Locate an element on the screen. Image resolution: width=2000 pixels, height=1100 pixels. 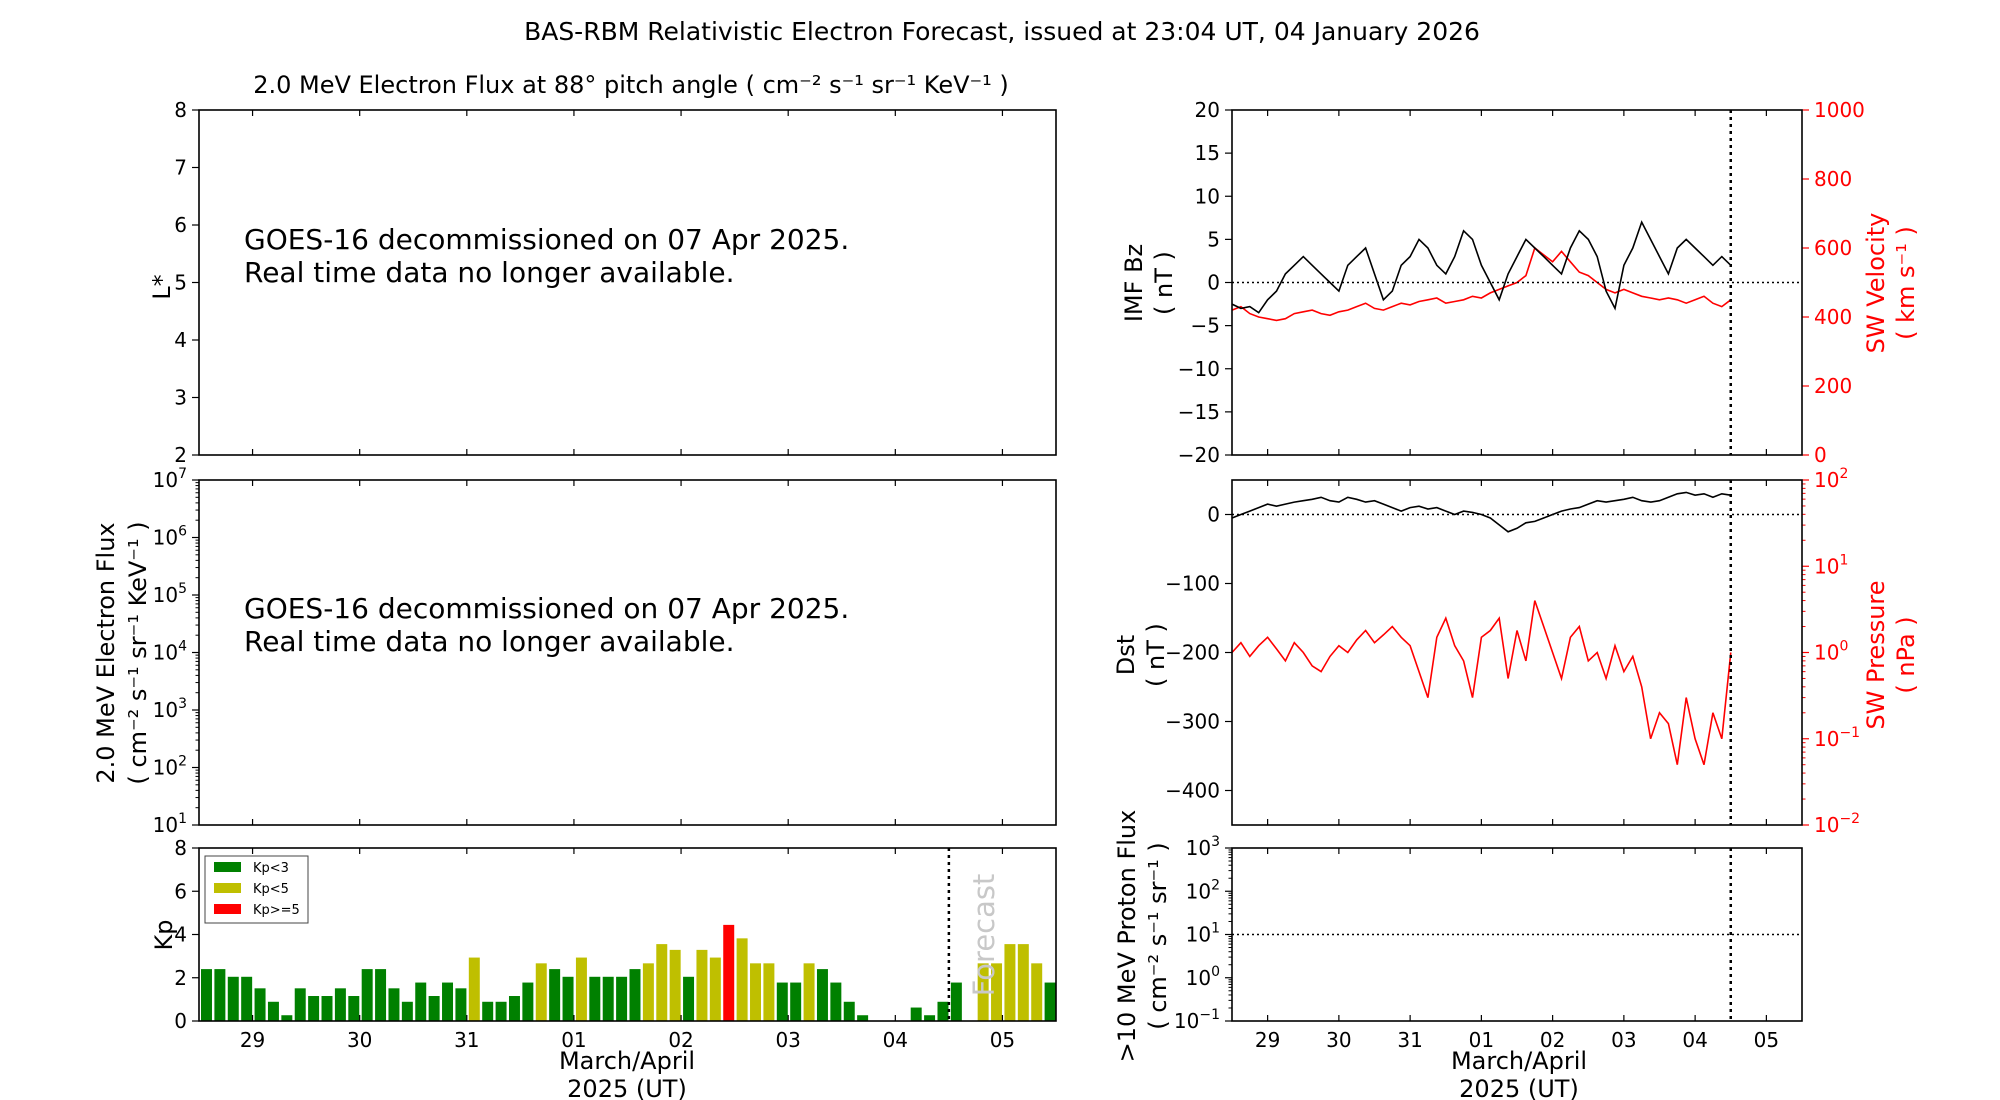
lstar-ytick-label: 4 is located at coordinates (180, 340).